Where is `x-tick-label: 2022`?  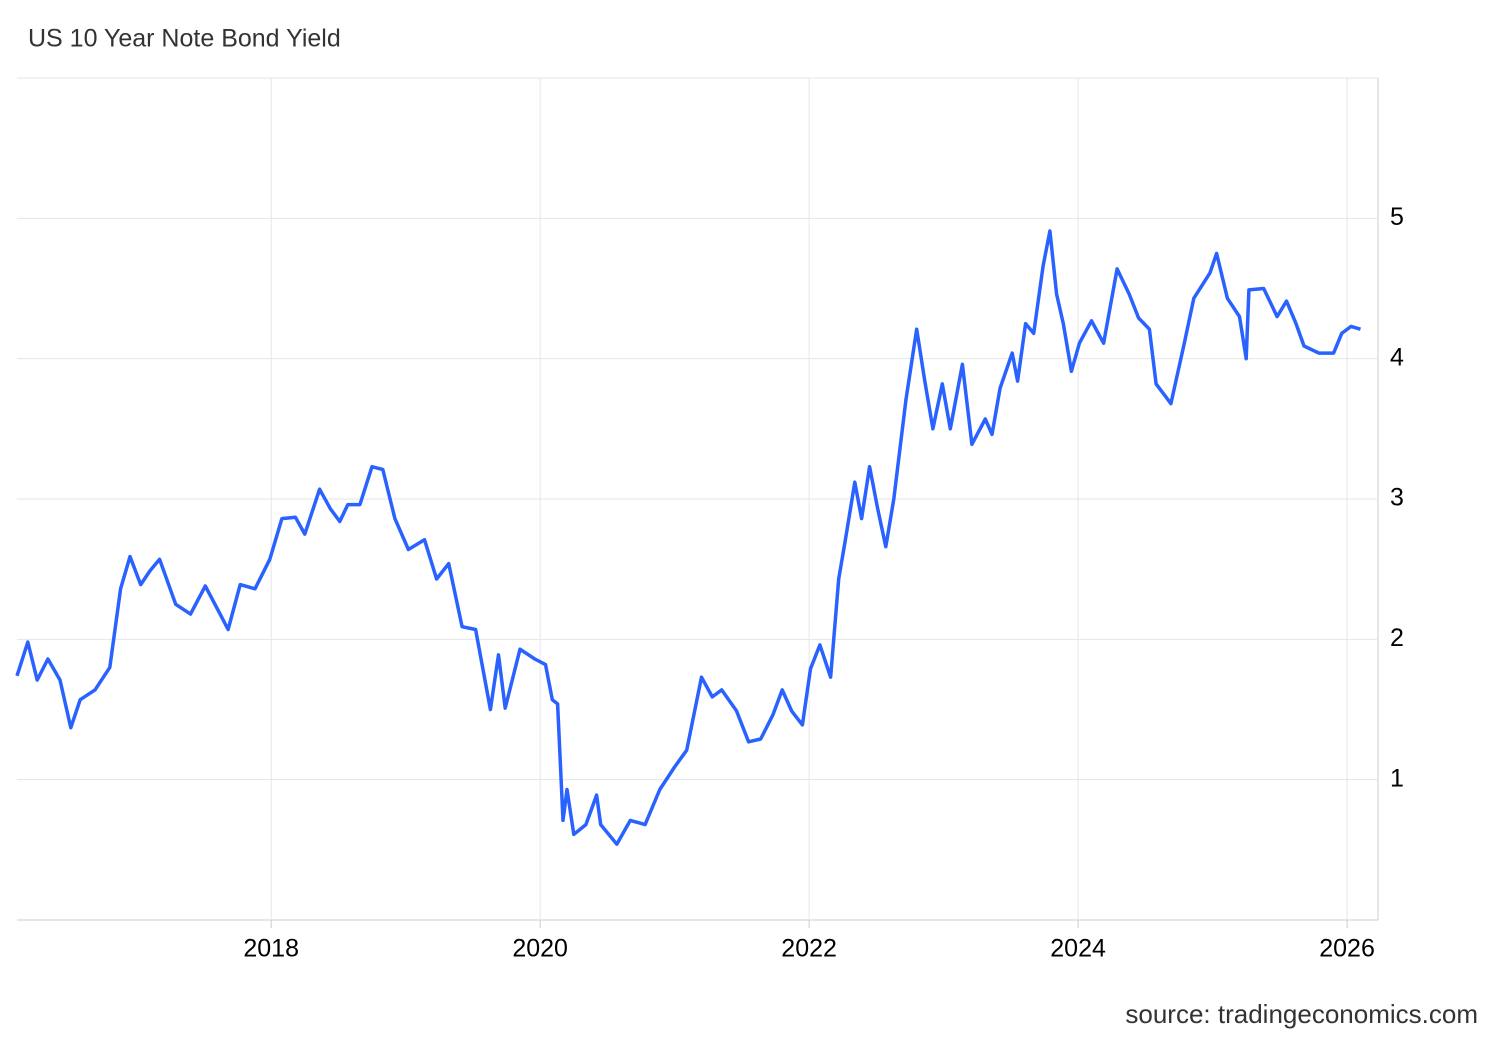
x-tick-label: 2022 is located at coordinates (809, 949).